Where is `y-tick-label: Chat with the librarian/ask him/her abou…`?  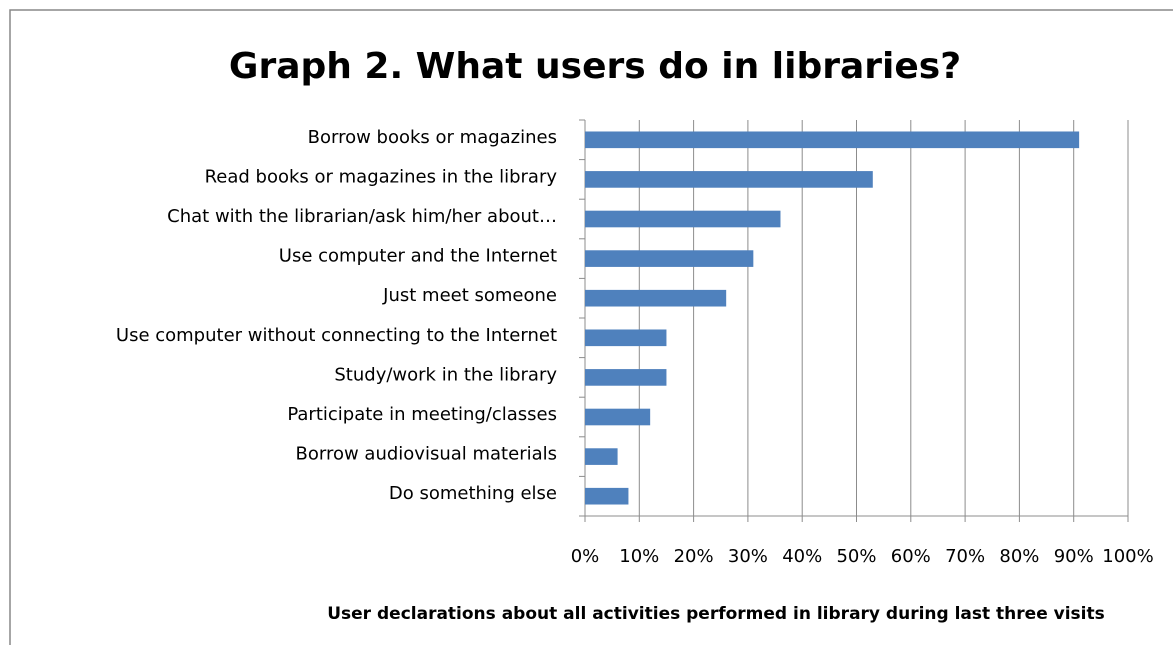
y-tick-label: Chat with the librarian/ask him/her abou… is located at coordinates (362, 216).